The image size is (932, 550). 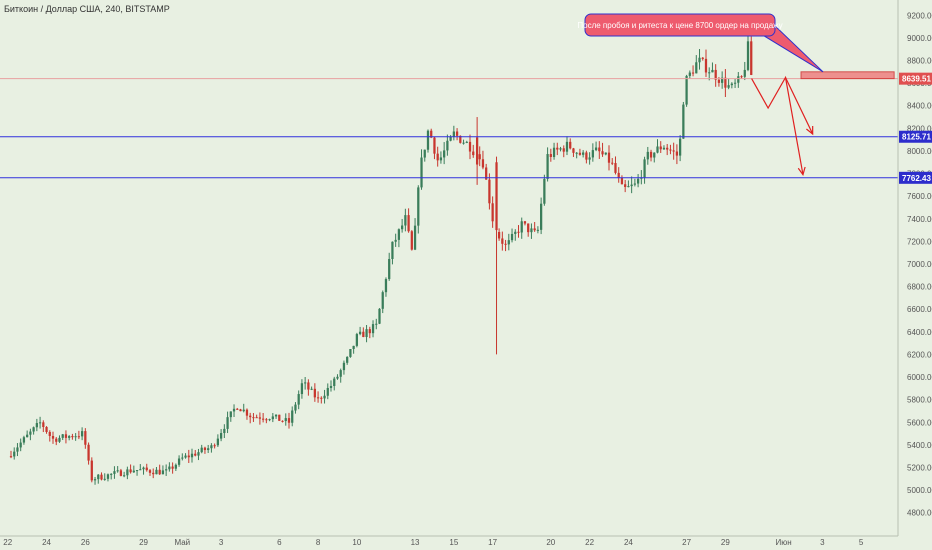 What do you see at coordinates (916, 79) in the screenshot?
I see `level-price-label: 8639.51` at bounding box center [916, 79].